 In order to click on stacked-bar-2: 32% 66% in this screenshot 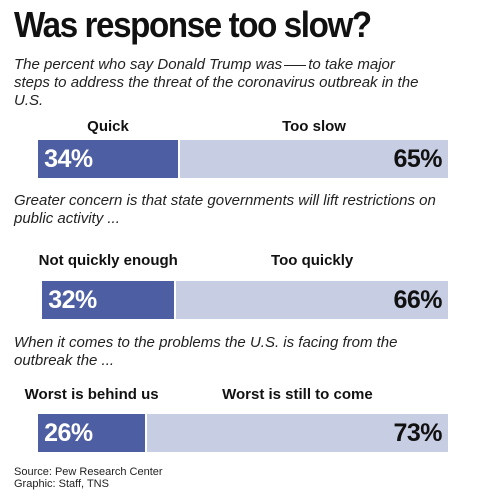, I will do `click(245, 300)`.